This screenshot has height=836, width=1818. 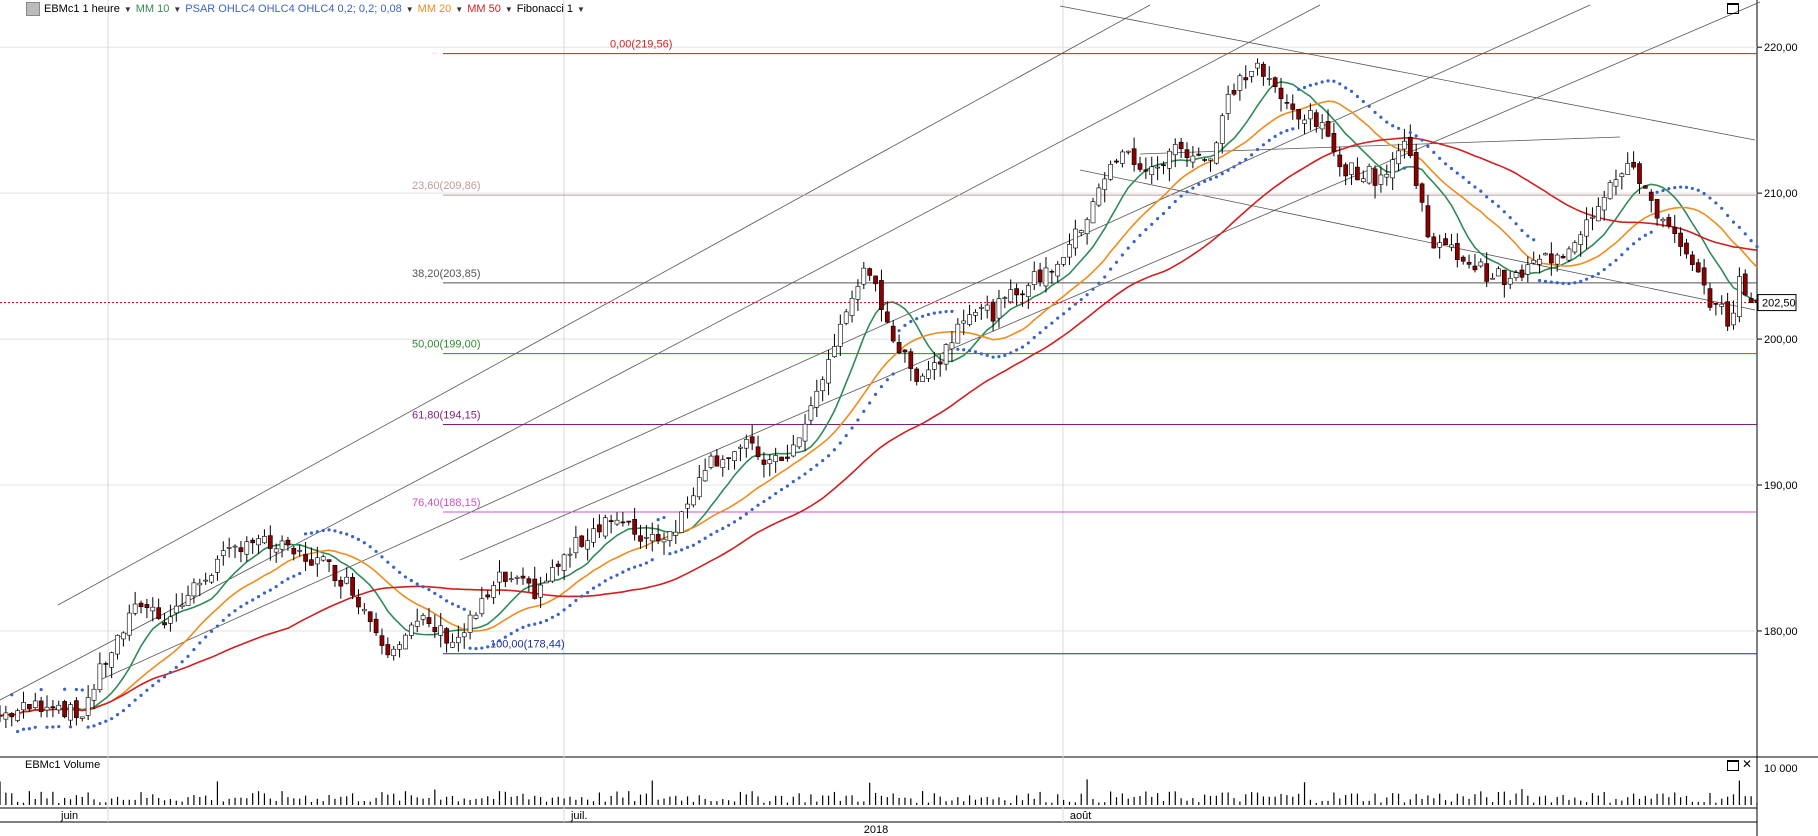 What do you see at coordinates (1733, 8) in the screenshot?
I see `maximize-icon` at bounding box center [1733, 8].